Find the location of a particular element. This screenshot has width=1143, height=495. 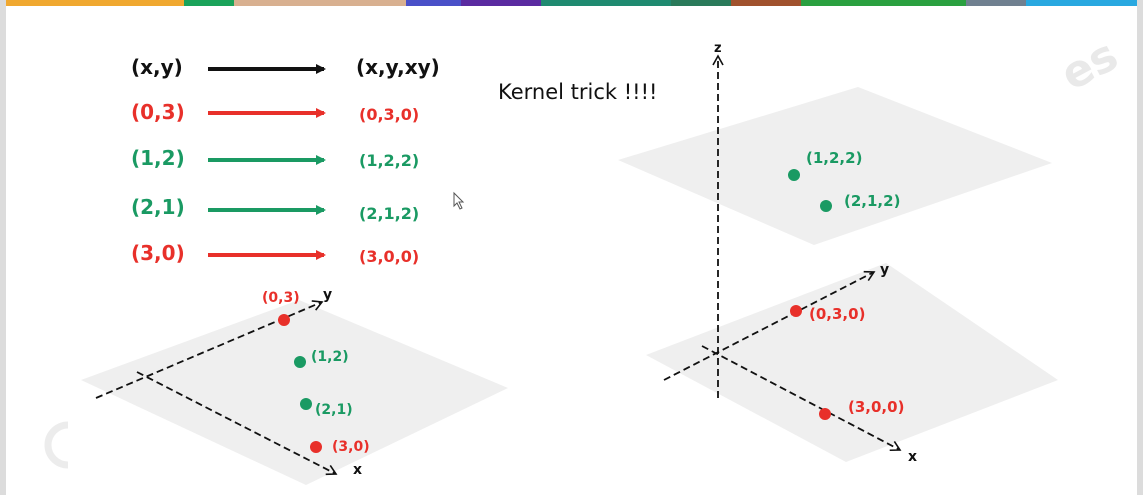

mapping-row-to: (2,1,2) is located at coordinates (389, 213).